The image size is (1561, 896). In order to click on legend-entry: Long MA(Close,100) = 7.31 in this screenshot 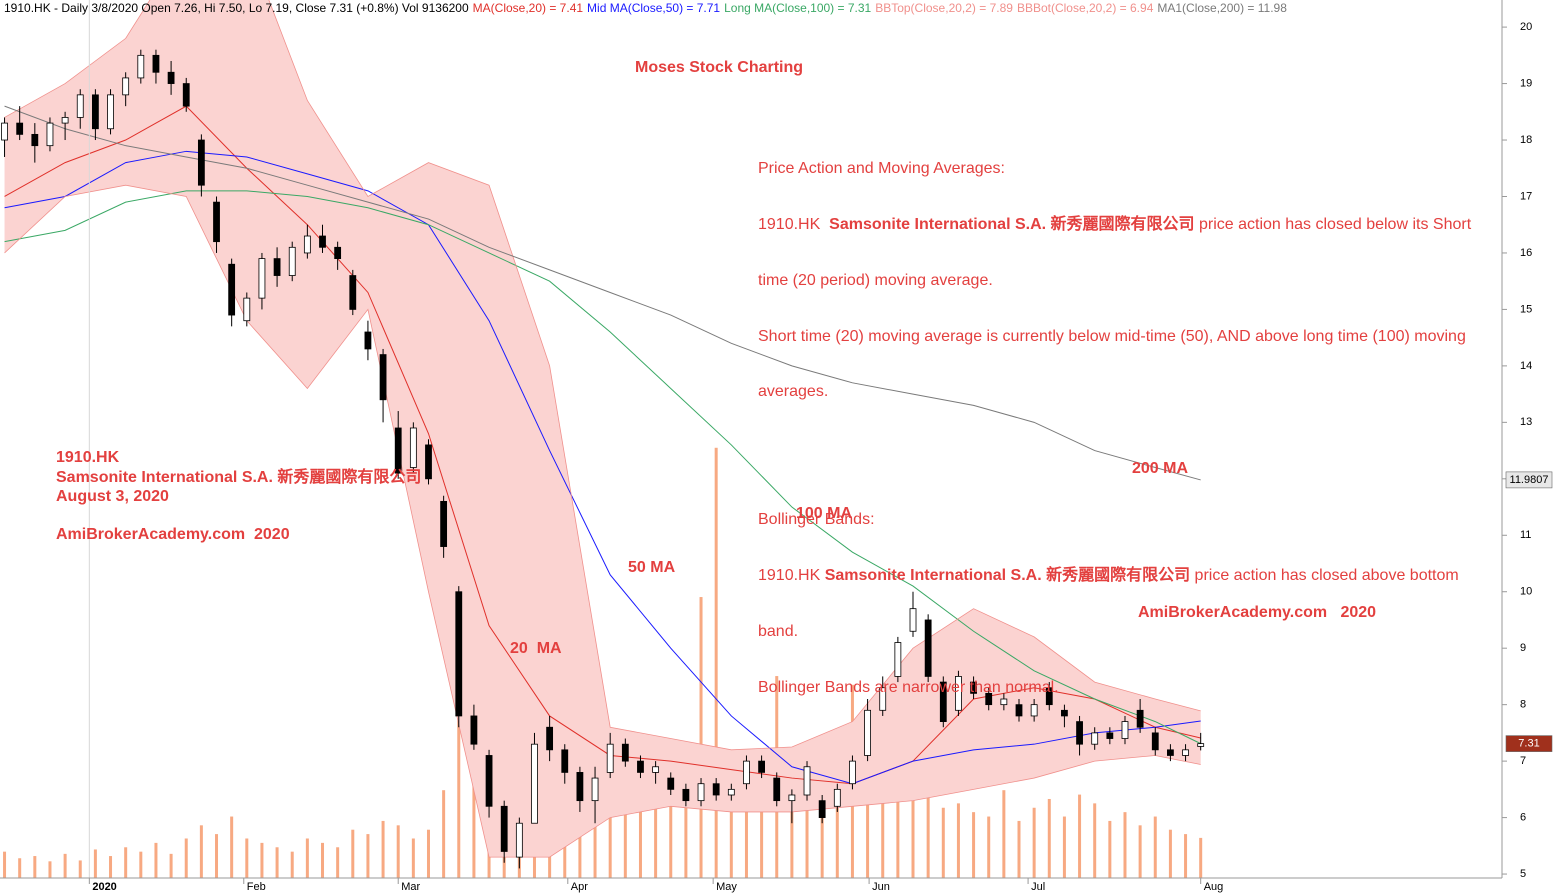, I will do `click(798, 8)`.